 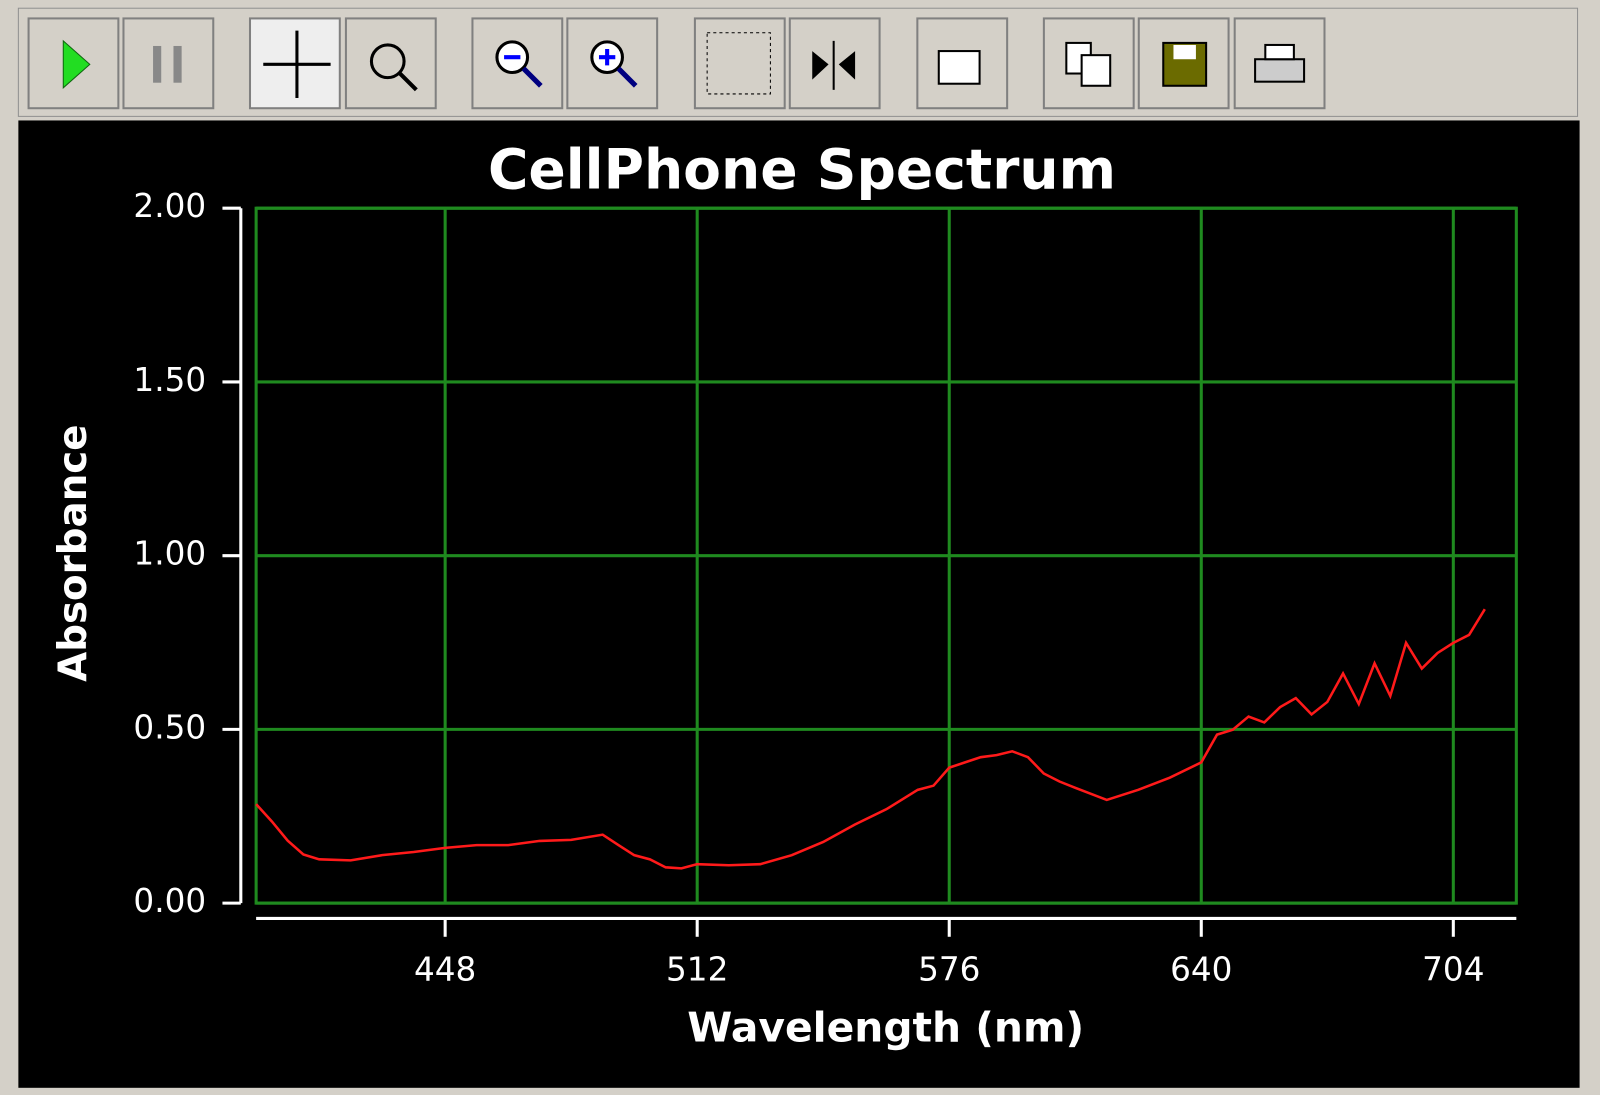 What do you see at coordinates (697, 969) in the screenshot?
I see `x-tick-label: 512` at bounding box center [697, 969].